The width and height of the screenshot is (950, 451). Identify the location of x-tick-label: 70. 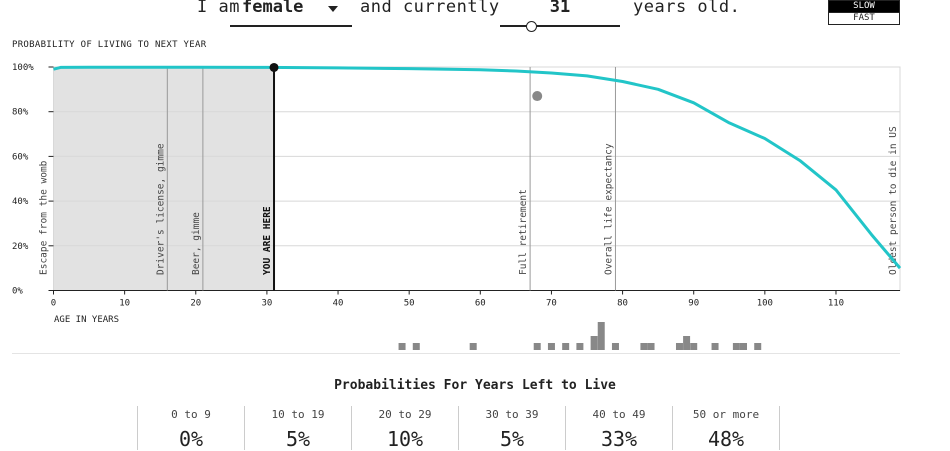
(551, 304).